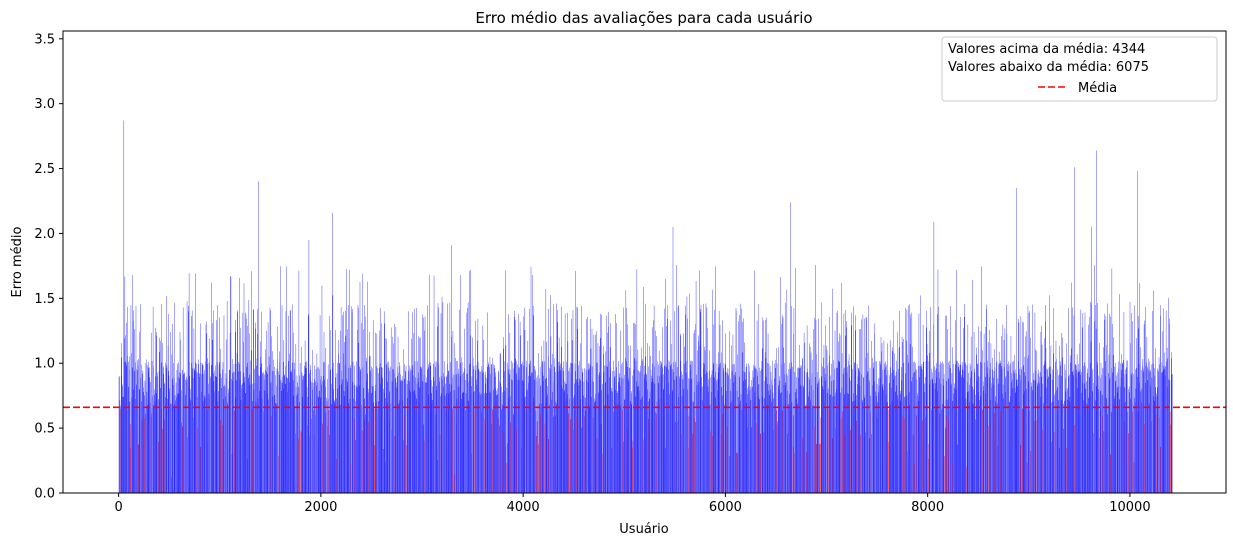  Describe the element at coordinates (320, 507) in the screenshot. I see `x-tick-label: 2000` at that location.